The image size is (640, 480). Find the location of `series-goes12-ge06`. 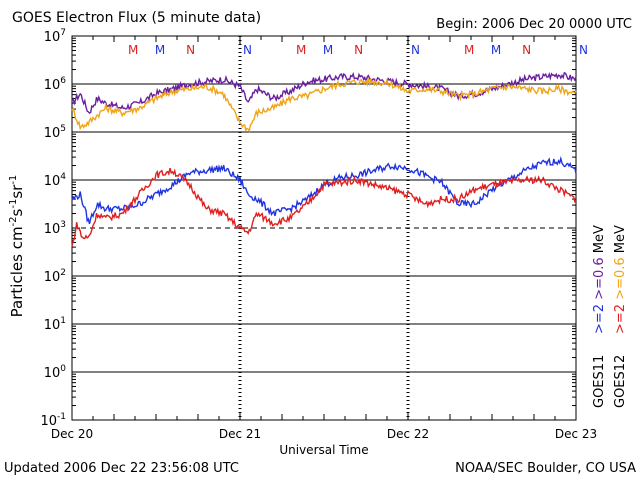

series-goes12-ge06 is located at coordinates (324, 105).